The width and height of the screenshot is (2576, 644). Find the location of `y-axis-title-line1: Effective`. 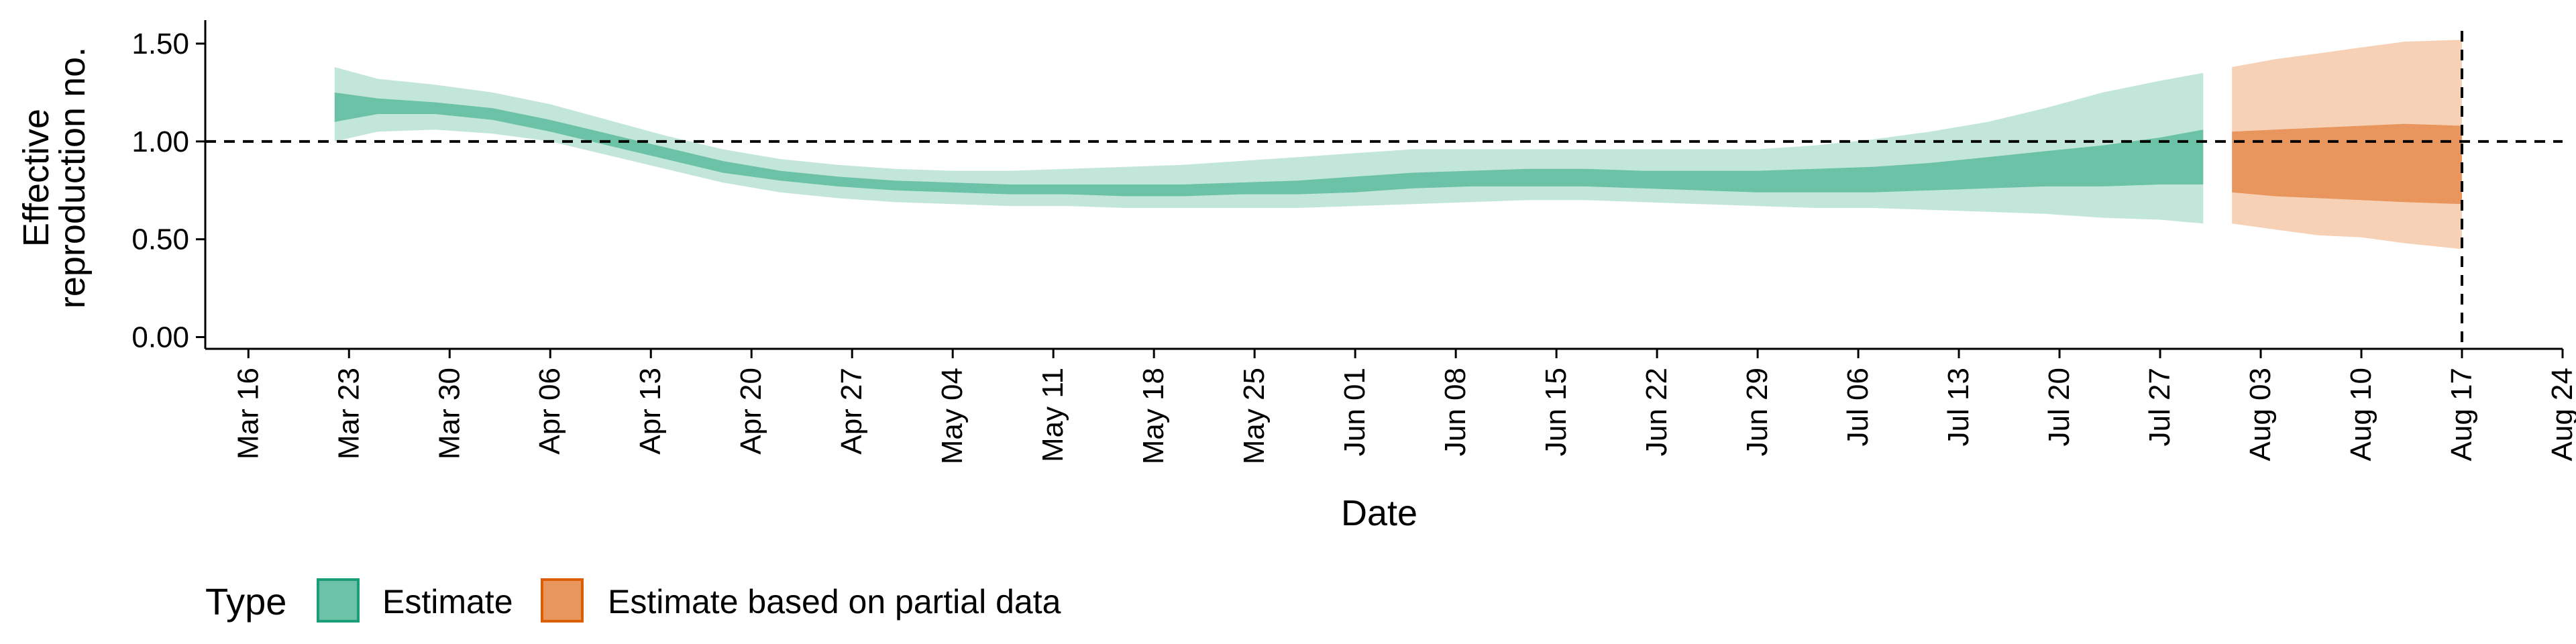

y-axis-title-line1: Effective is located at coordinates (36, 178).